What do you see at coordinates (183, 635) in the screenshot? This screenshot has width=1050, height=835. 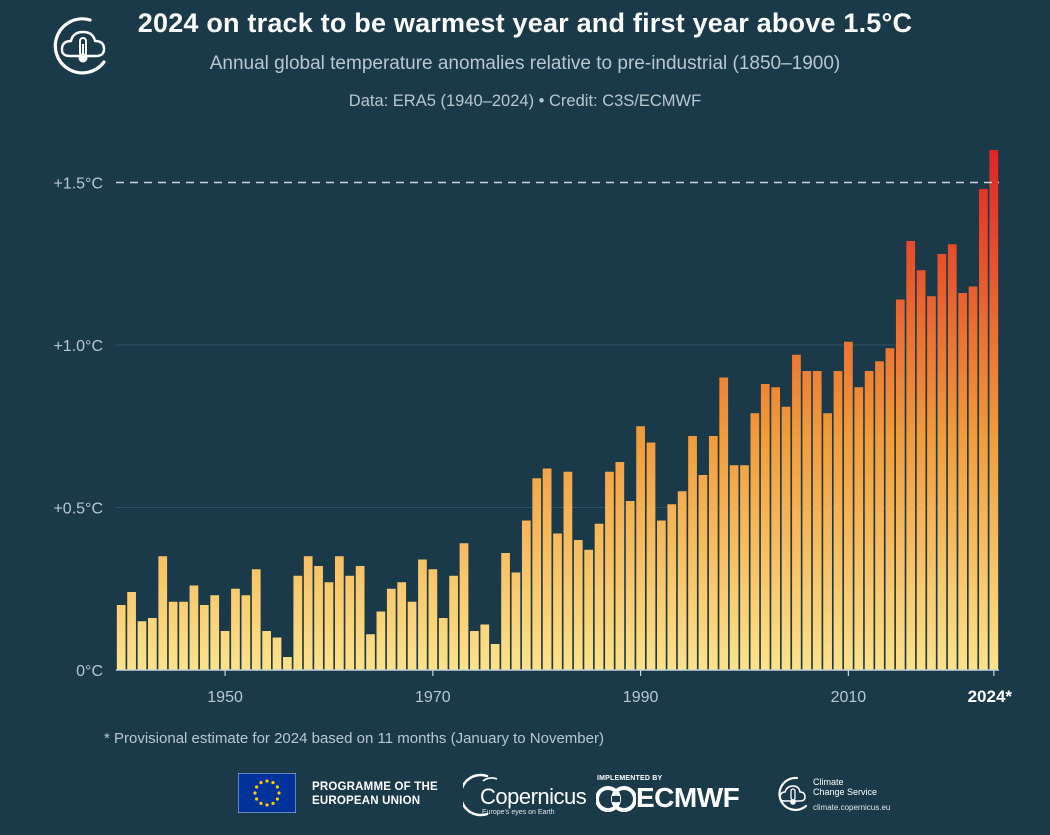 I see `bar-1946` at bounding box center [183, 635].